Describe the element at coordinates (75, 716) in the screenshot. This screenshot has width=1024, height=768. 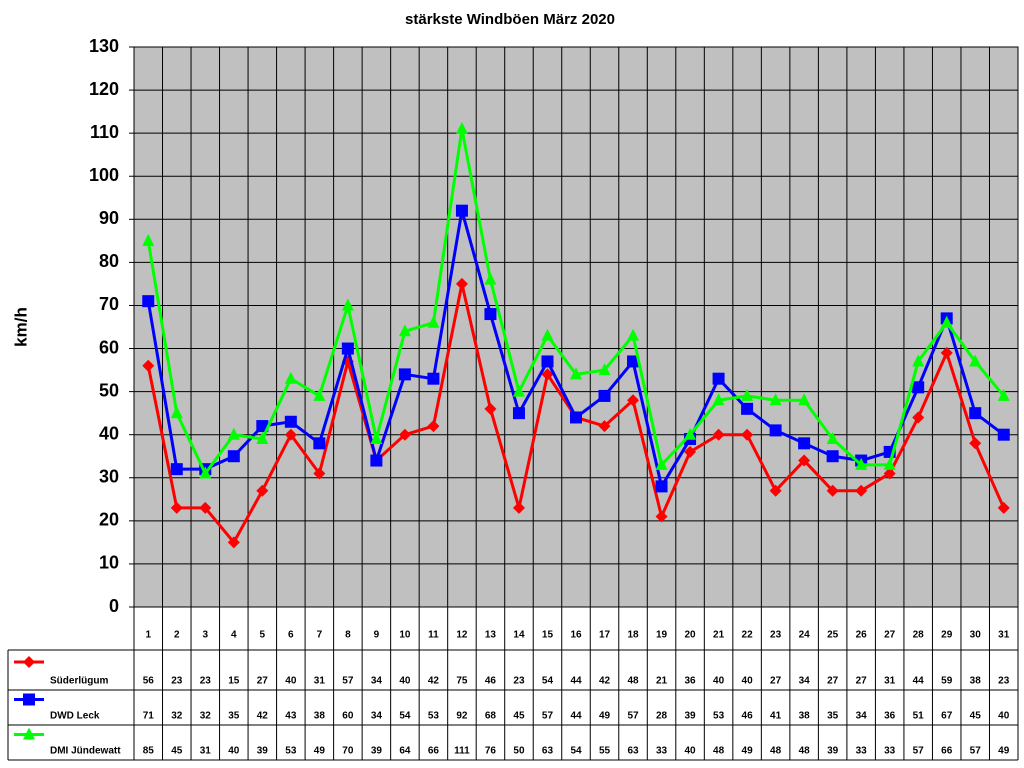
I see `legend-label: DWD Leck` at that location.